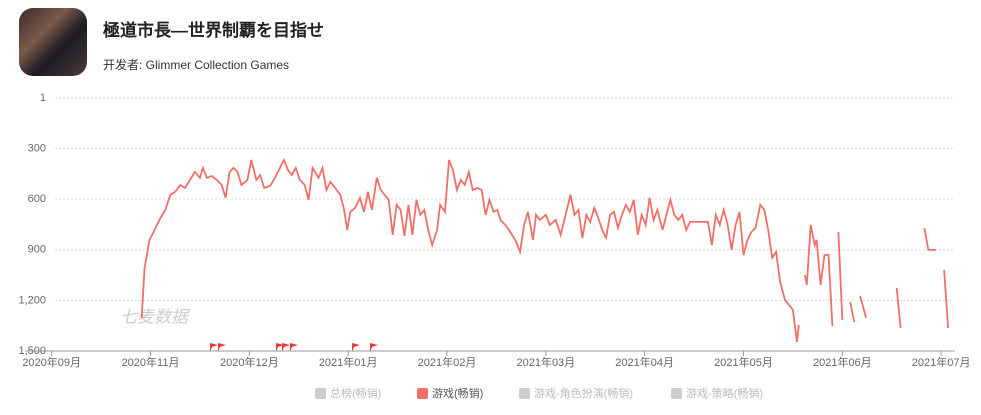 The image size is (981, 415). Describe the element at coordinates (37, 148) in the screenshot. I see `y-tick-label: 300` at that location.